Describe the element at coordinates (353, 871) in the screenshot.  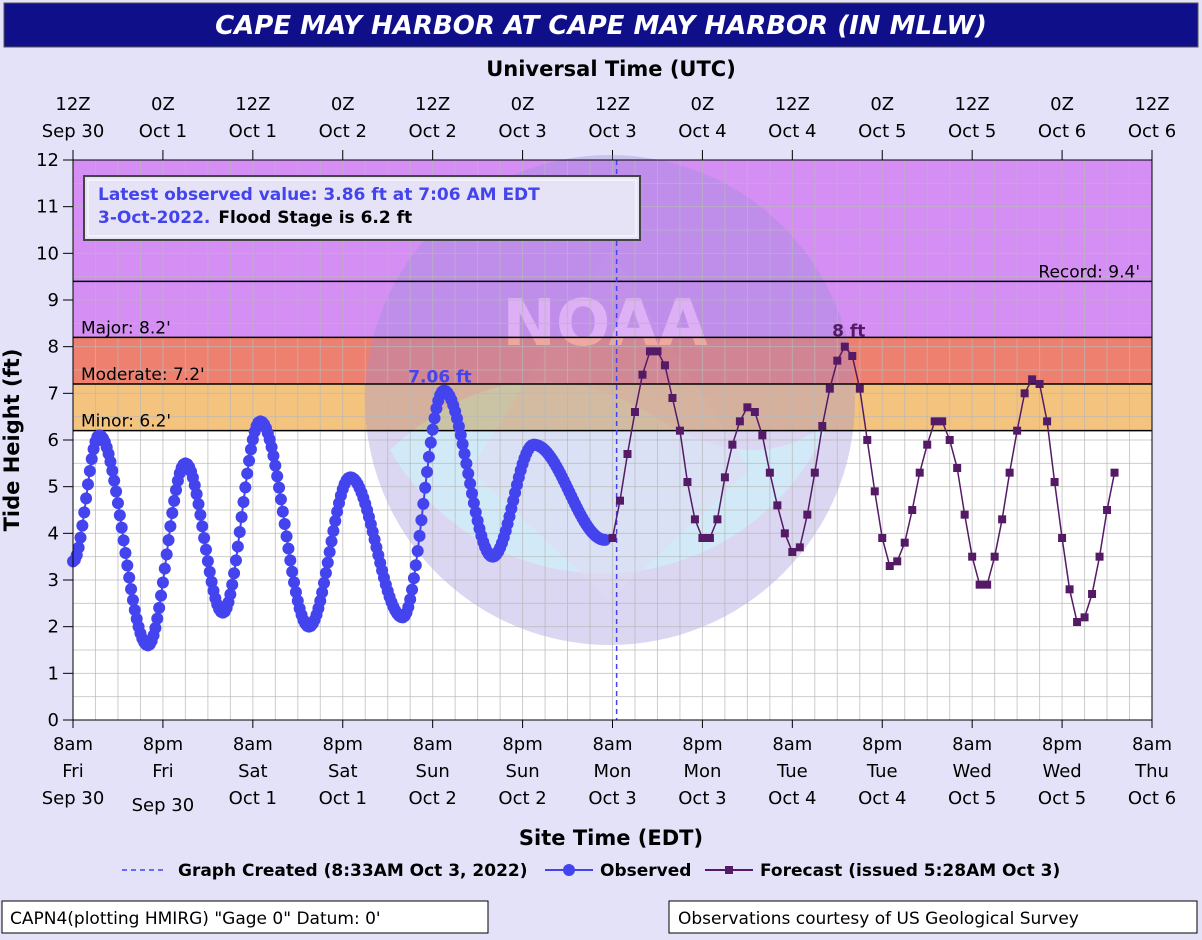
I see `legend-created-label: Graph Created (8:33AM Oct 3, 2022)` at that location.